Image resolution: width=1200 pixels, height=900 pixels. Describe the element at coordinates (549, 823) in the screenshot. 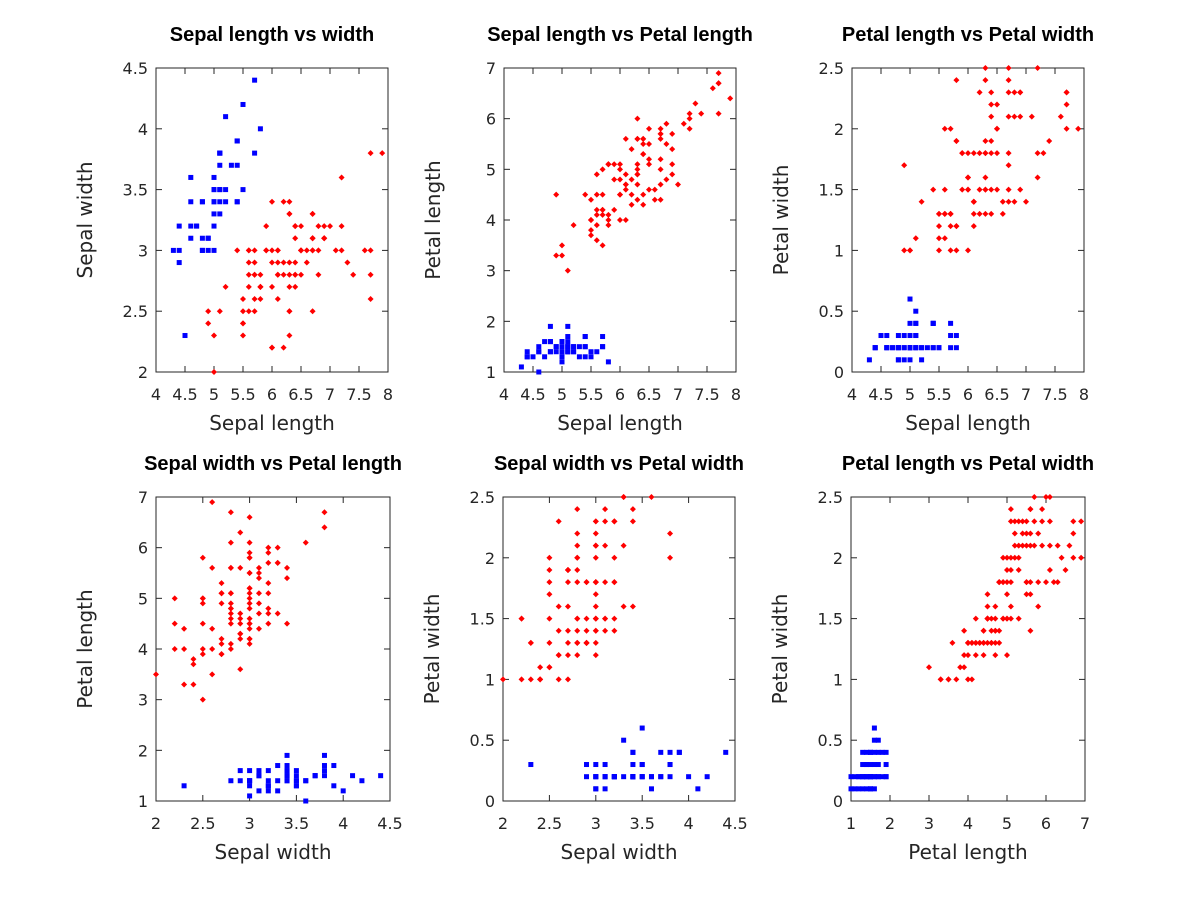

I see `x-tick-label: 2.5` at that location.